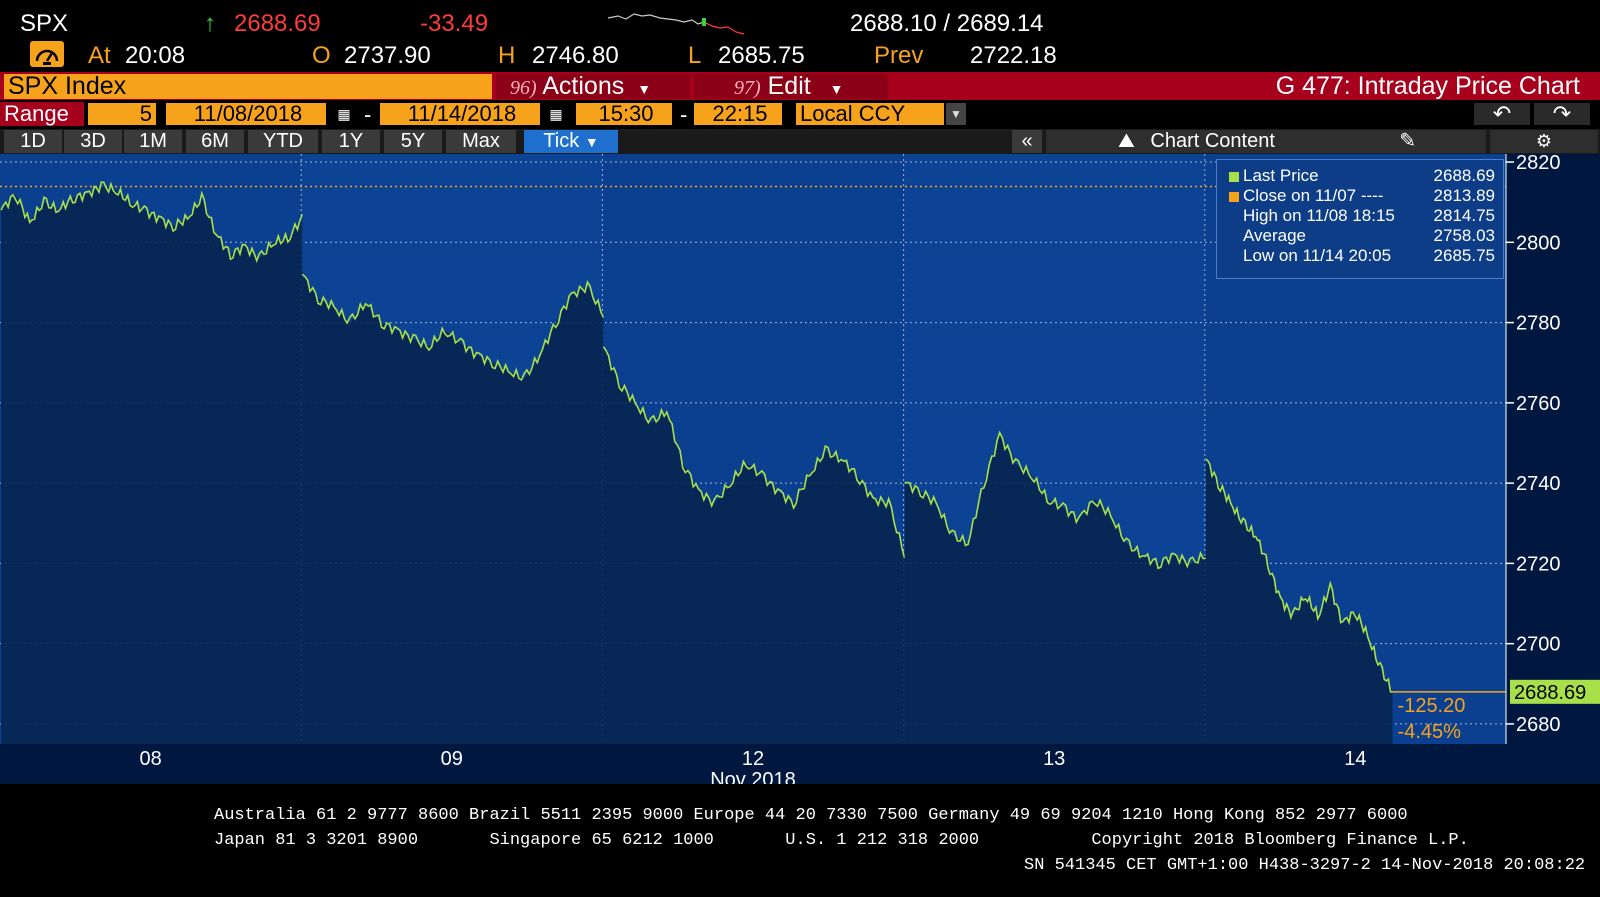 The height and width of the screenshot is (897, 1600). I want to click on net-change: -33.49, so click(454, 23).